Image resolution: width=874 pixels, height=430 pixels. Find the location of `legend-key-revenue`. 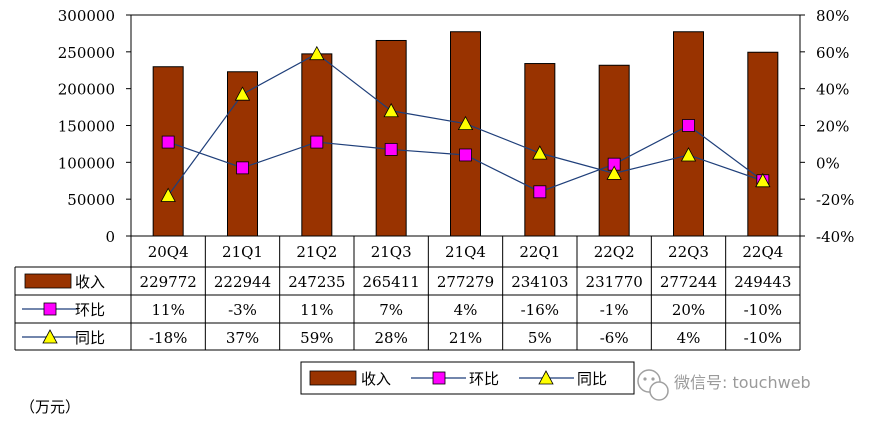

legend-key-revenue is located at coordinates (333, 378).